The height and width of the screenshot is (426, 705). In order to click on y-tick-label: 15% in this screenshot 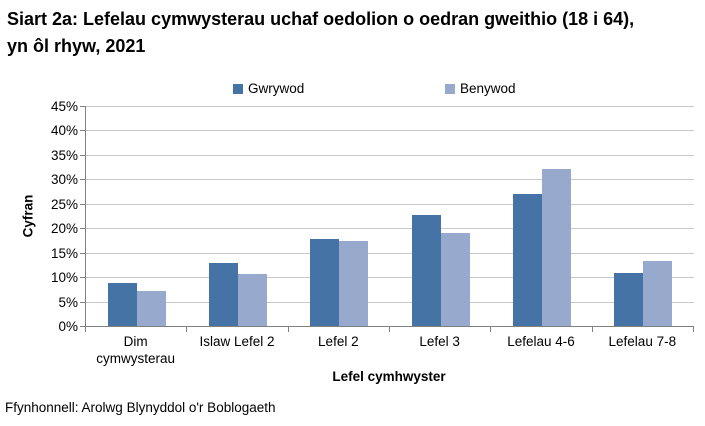, I will do `click(64, 253)`.